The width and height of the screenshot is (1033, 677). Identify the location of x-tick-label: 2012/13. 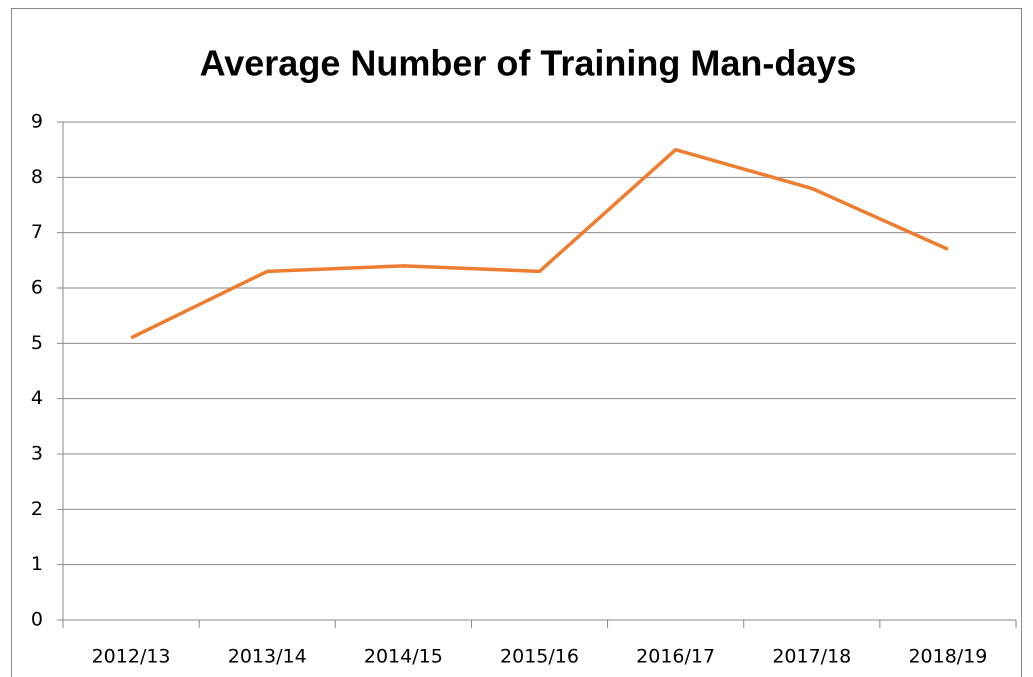
(131, 657).